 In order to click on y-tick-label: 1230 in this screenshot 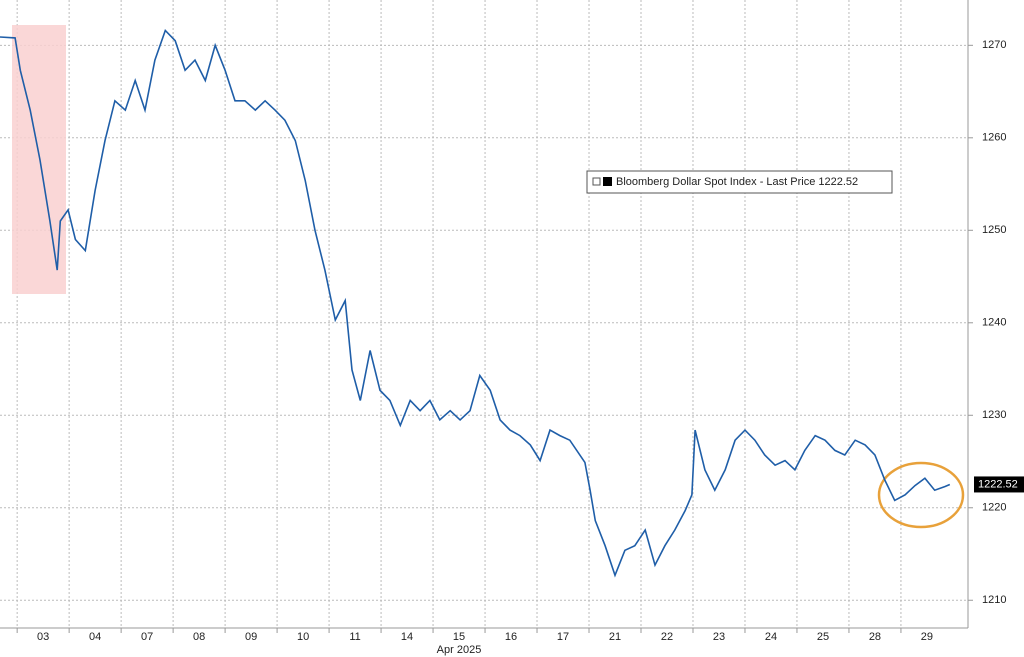, I will do `click(994, 415)`.